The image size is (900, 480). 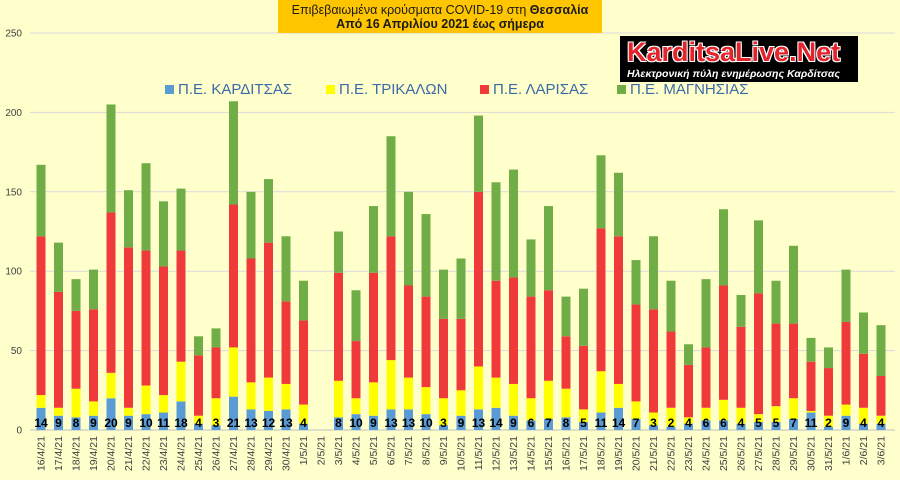 What do you see at coordinates (17, 351) in the screenshot?
I see `y-tick-label-50: 50` at bounding box center [17, 351].